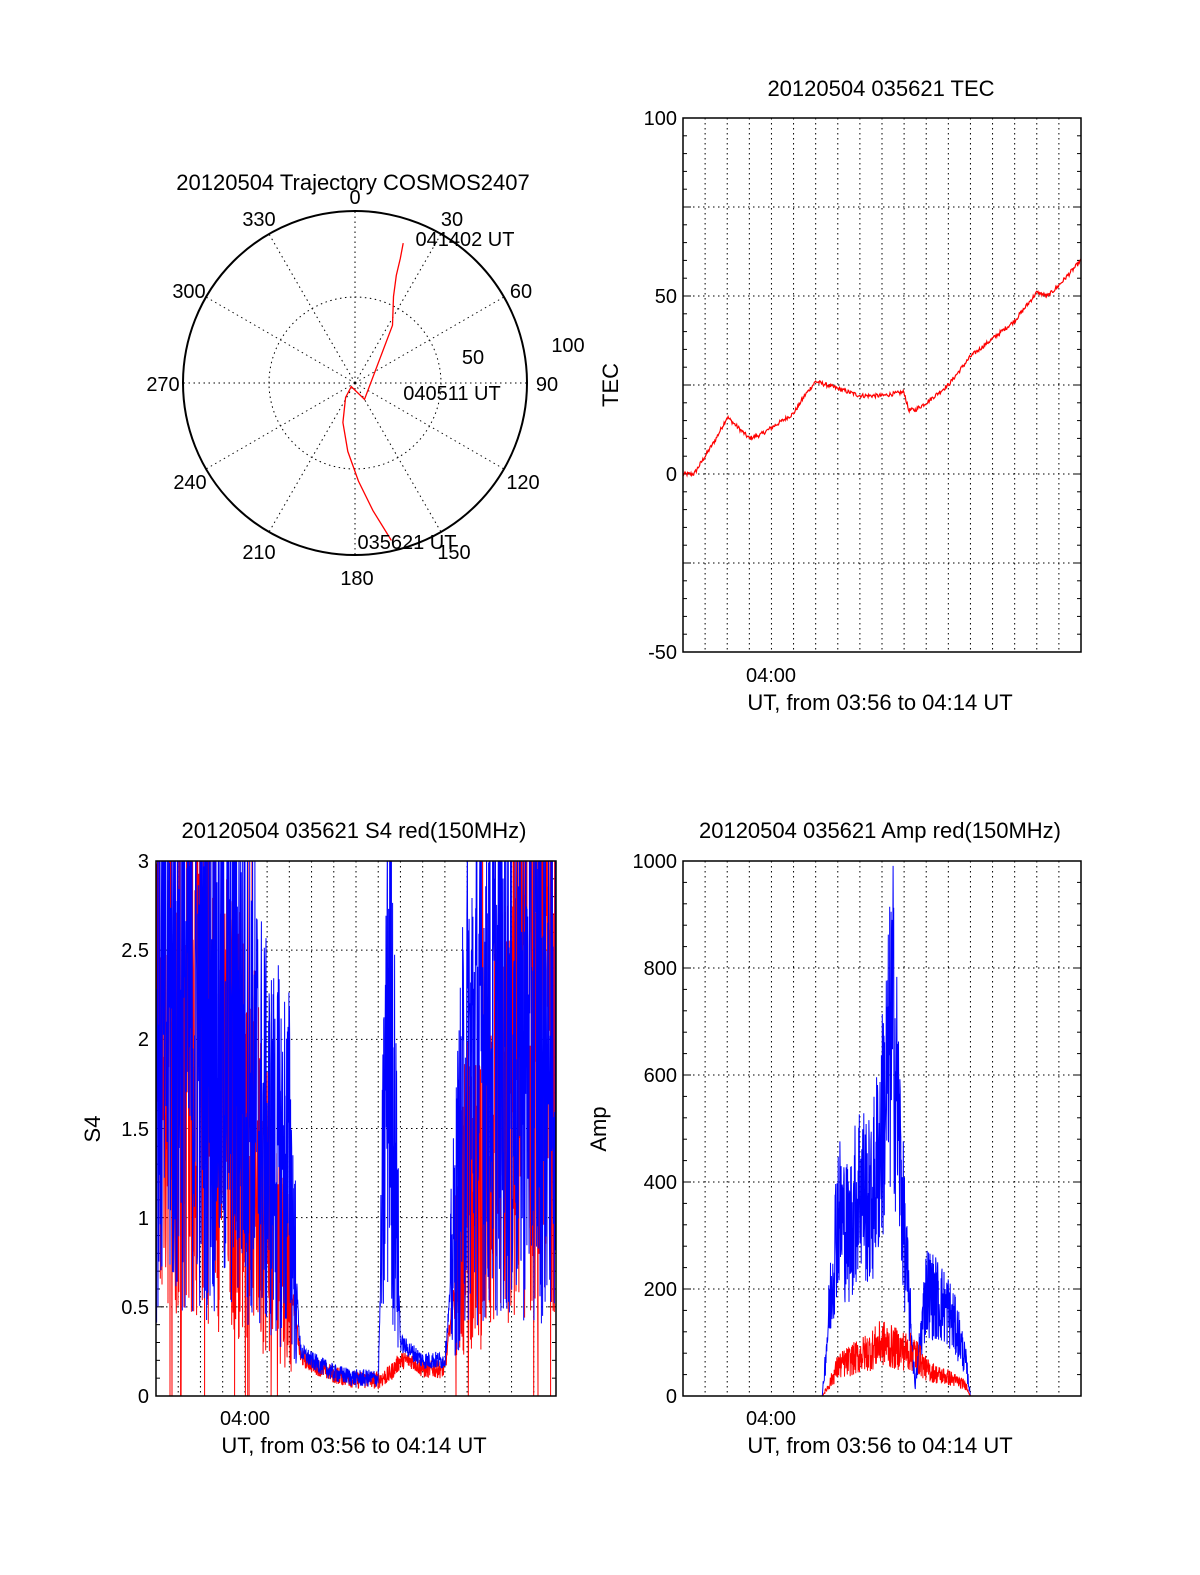 The width and height of the screenshot is (1200, 1575). Describe the element at coordinates (882, 1359) in the screenshot. I see `amp-series-red` at that location.